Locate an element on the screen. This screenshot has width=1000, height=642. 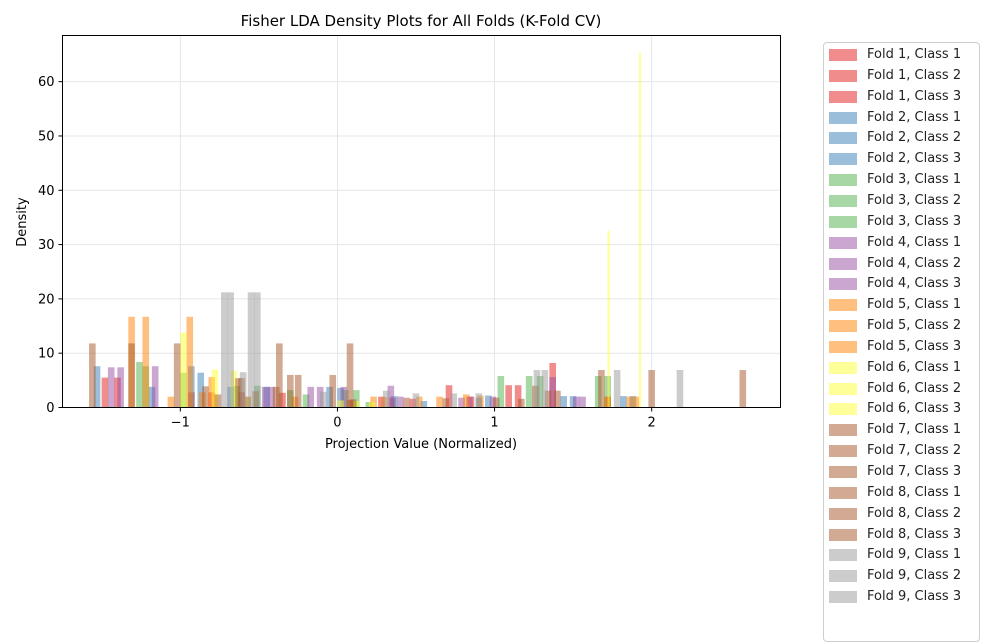
legend-item: Fold 7, Class 3 is located at coordinates (901, 473).